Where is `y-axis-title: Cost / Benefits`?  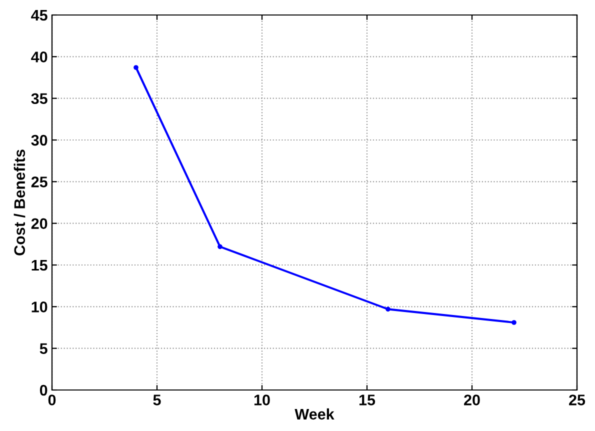
y-axis-title: Cost / Benefits is located at coordinates (20, 203).